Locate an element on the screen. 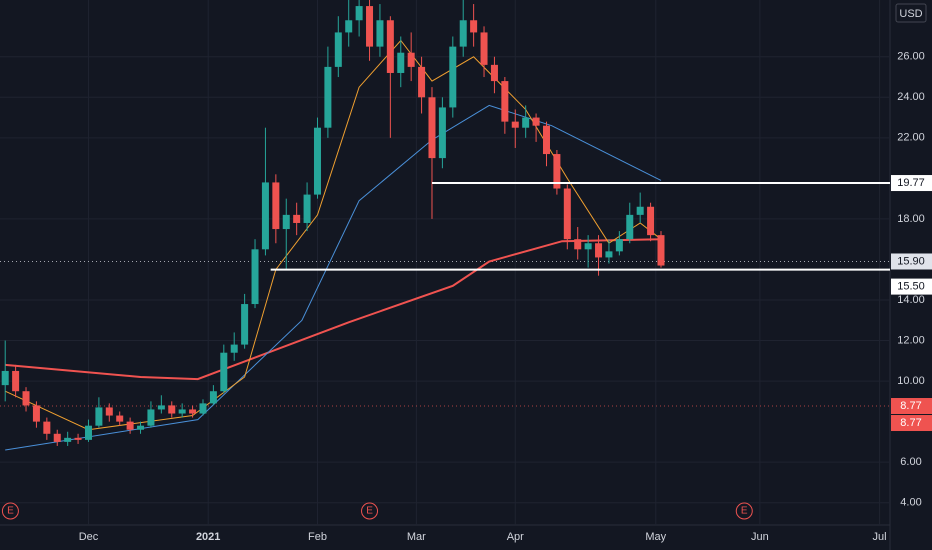 The height and width of the screenshot is (550, 932). y-tick-label: 22.00 is located at coordinates (911, 138).